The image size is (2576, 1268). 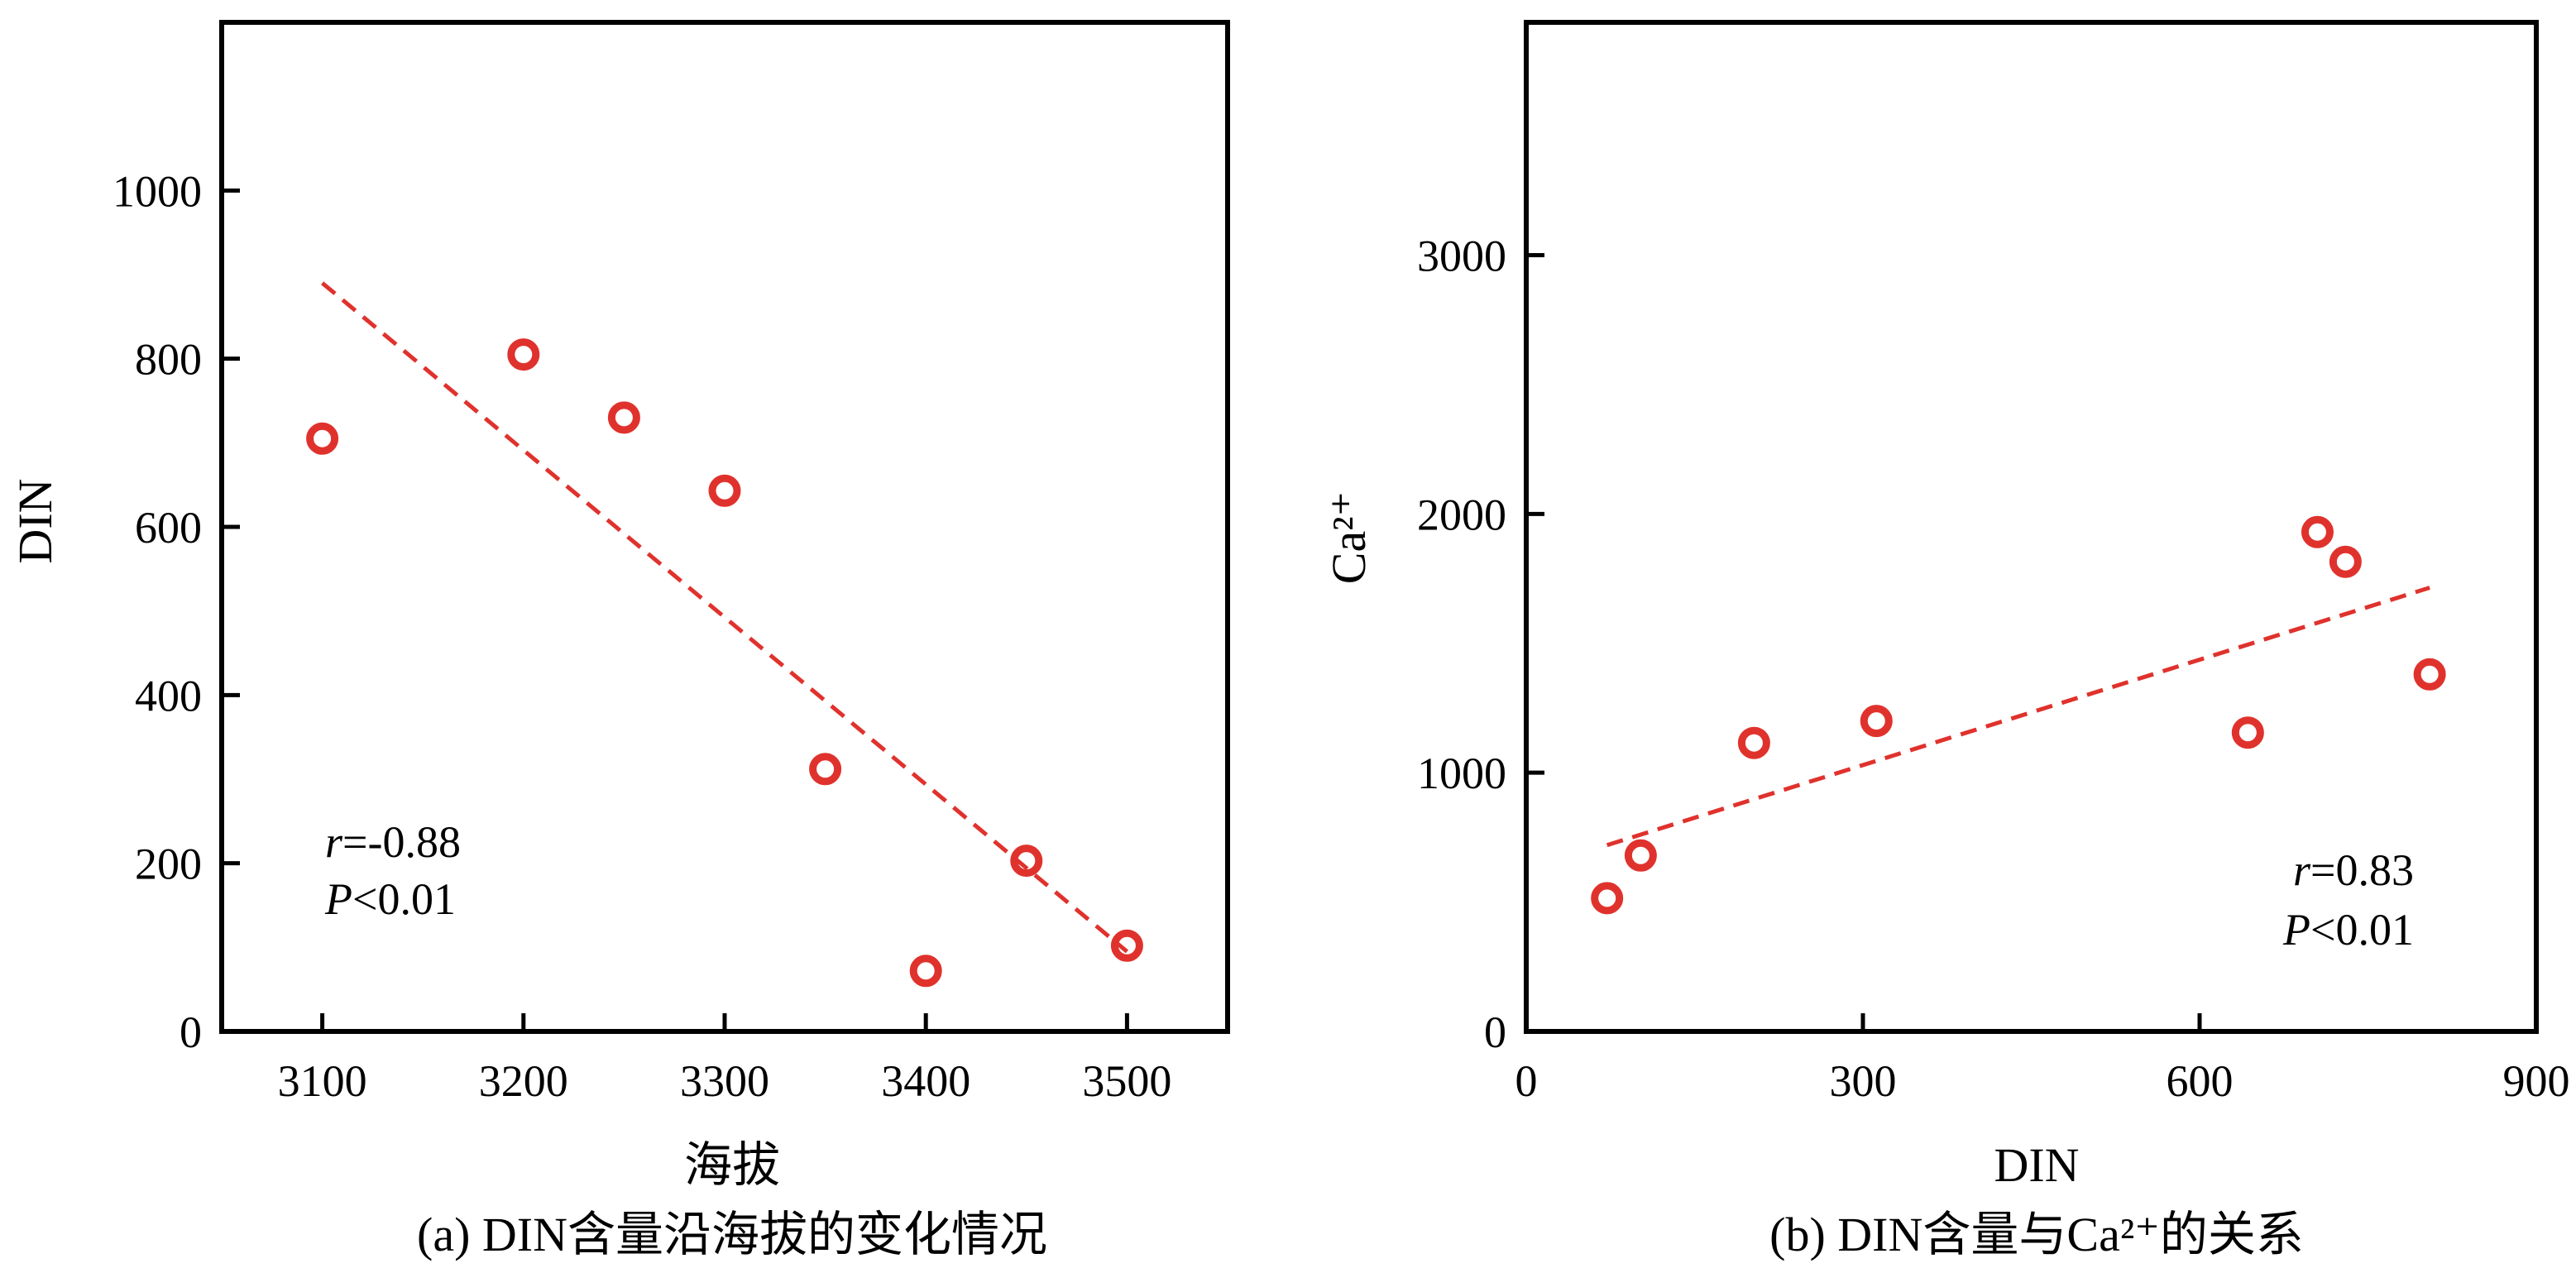 What do you see at coordinates (724, 1081) in the screenshot?
I see `chart-a-xtick-label-2: 3300` at bounding box center [724, 1081].